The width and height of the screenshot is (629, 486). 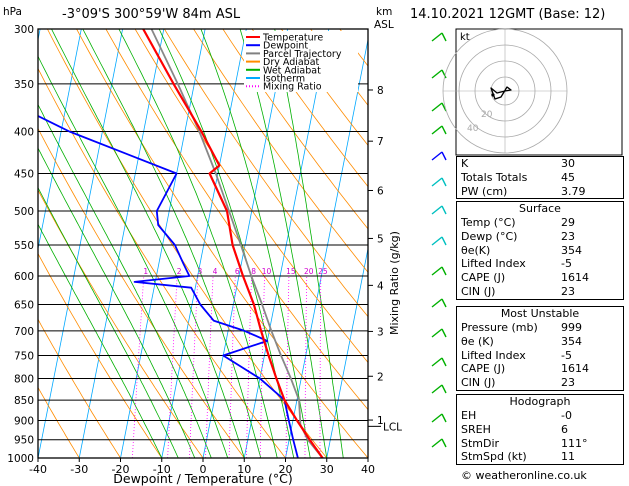 I want to click on mixing-ratio-label: 10, so click(x=267, y=271).